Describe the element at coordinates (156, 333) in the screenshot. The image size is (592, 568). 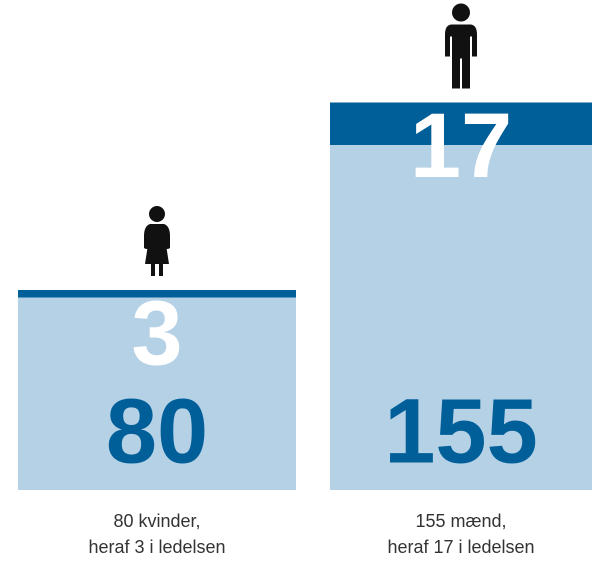
I see `management-label: 3` at that location.